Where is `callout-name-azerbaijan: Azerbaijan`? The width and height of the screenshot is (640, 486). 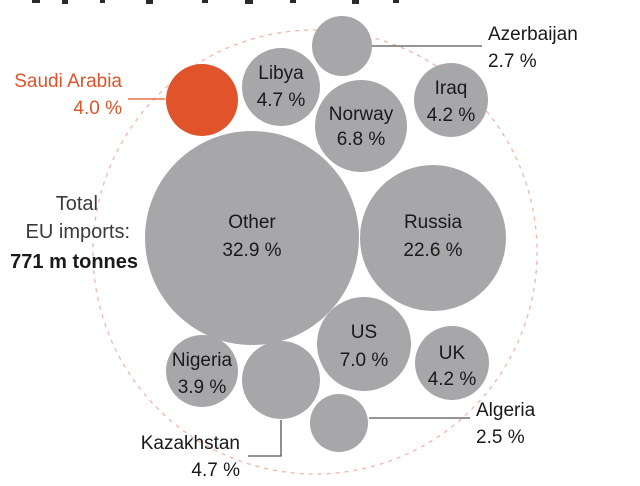
callout-name-azerbaijan: Azerbaijan is located at coordinates (533, 34).